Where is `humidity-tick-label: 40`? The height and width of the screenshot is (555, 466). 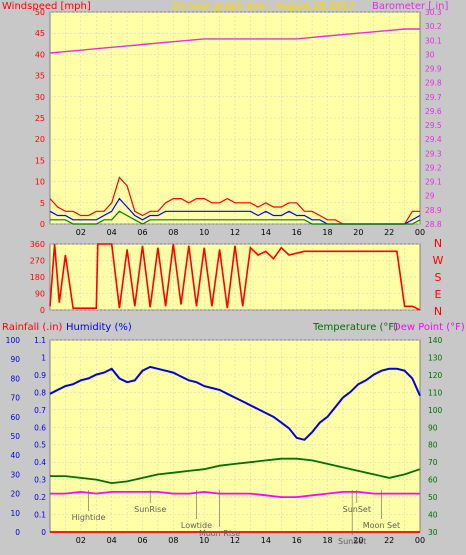
humidity-tick-label: 40 is located at coordinates (15, 455).